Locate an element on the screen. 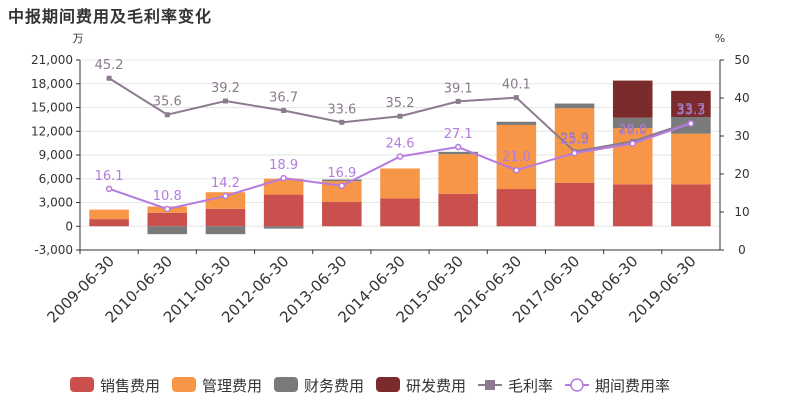 This screenshot has width=800, height=400. left-tick-label: 6,000 is located at coordinates (56, 179).